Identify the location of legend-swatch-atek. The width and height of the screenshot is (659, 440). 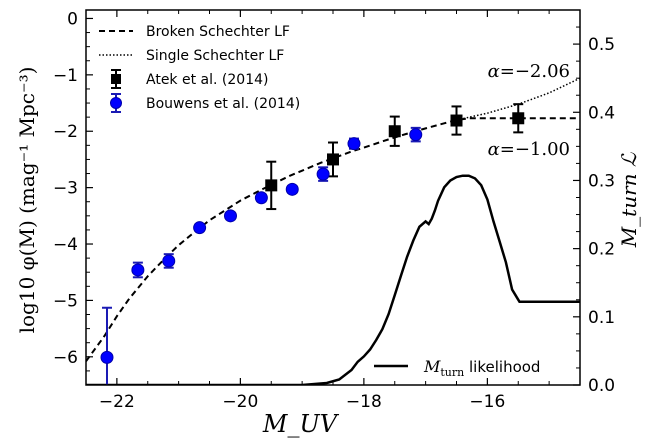
(116, 79).